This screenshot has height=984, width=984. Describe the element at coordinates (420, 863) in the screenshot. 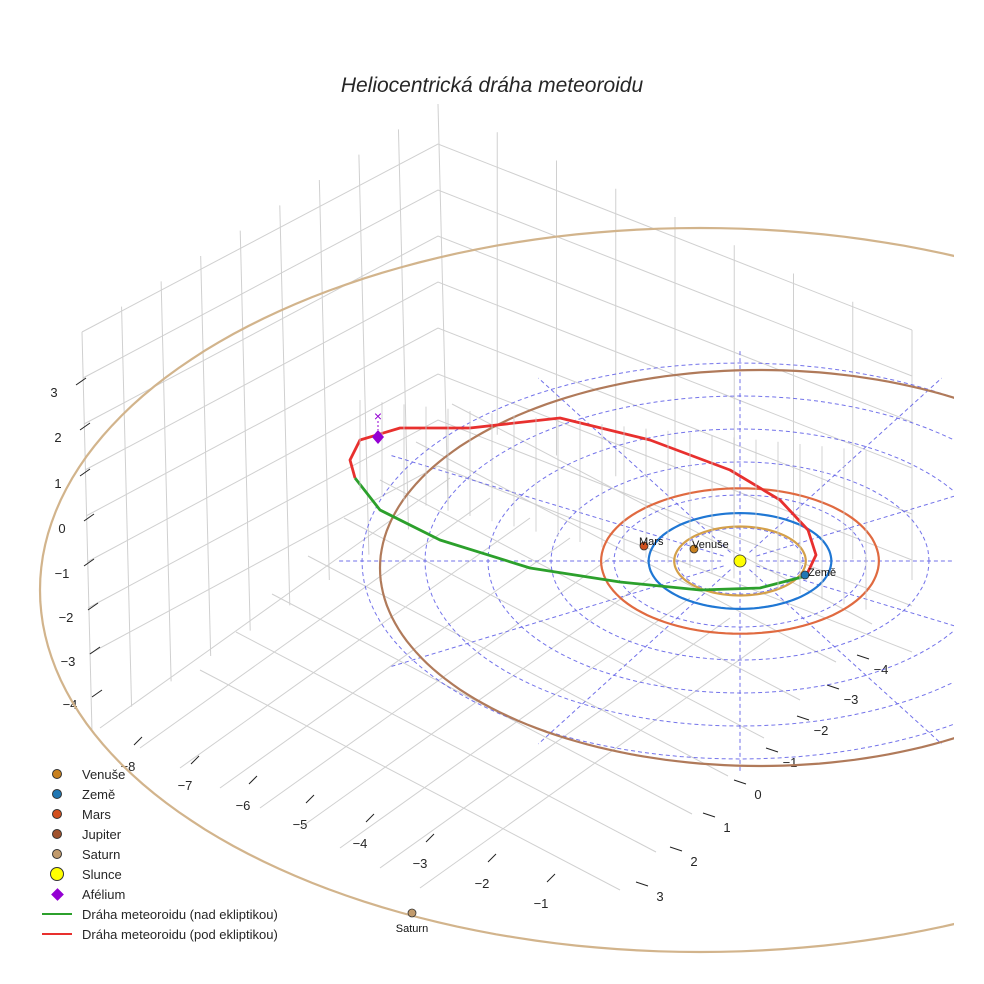

I see `x-tick-label: −3` at that location.